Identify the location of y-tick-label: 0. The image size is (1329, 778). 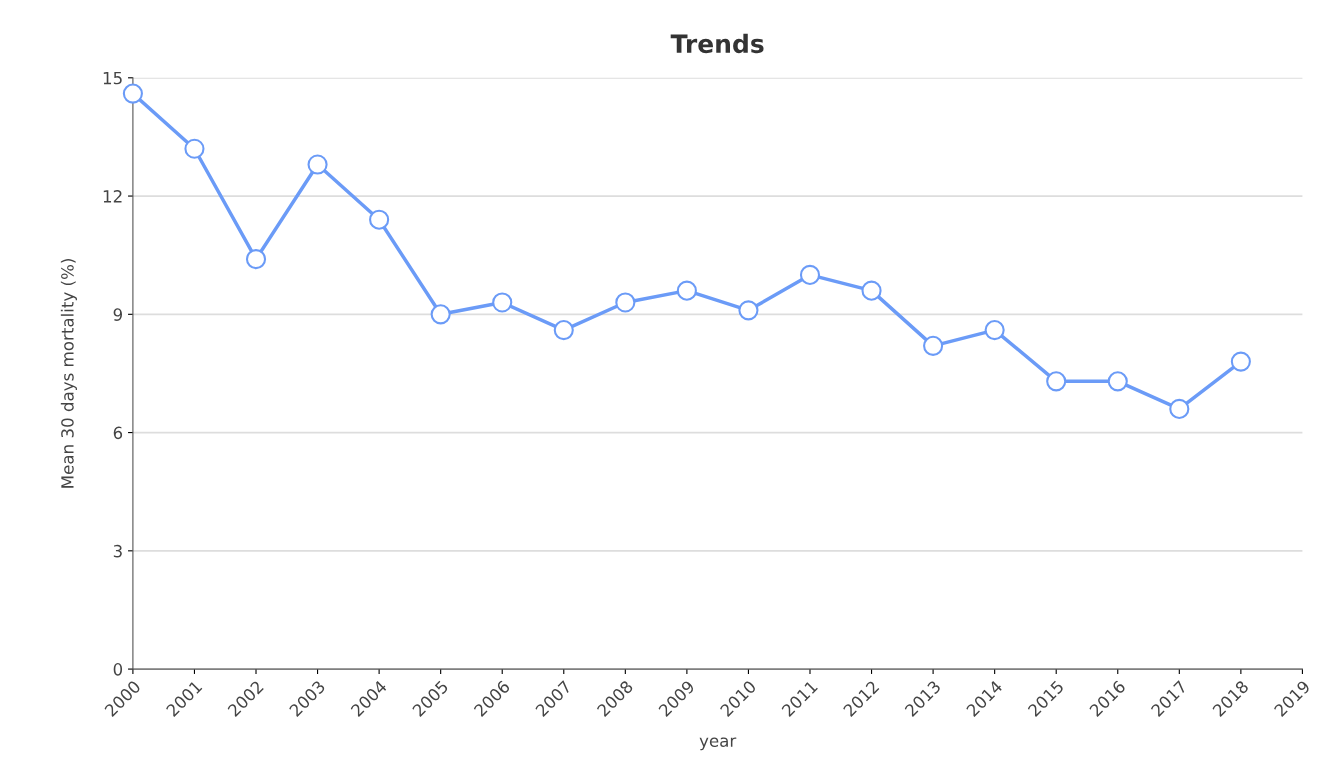
(118, 669).